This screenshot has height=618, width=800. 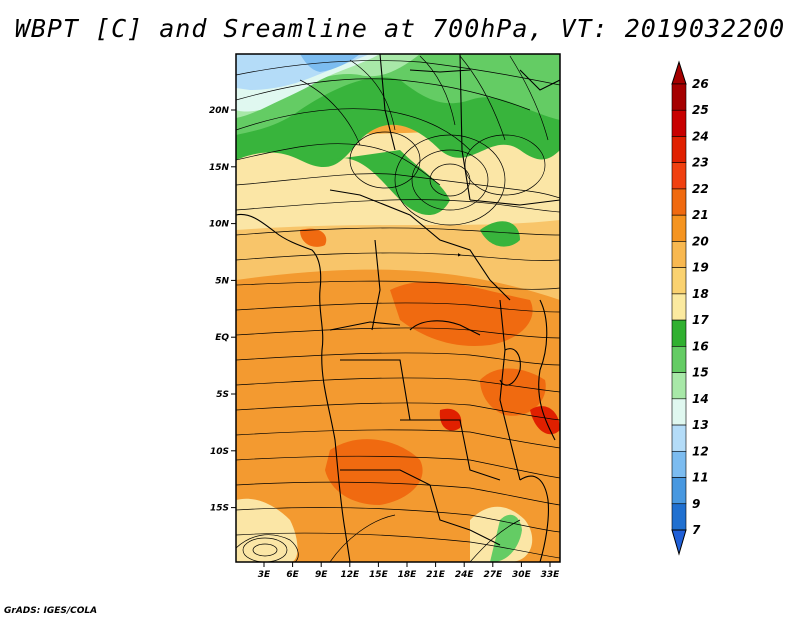 What do you see at coordinates (700, 215) in the screenshot?
I see `colorbar-label: 21` at bounding box center [700, 215].